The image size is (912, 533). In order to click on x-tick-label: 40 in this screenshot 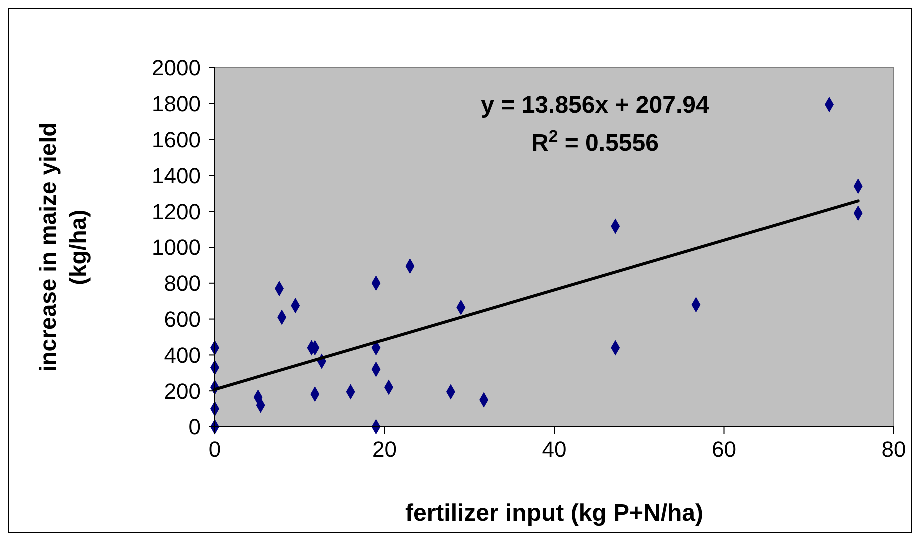, I will do `click(554, 449)`.